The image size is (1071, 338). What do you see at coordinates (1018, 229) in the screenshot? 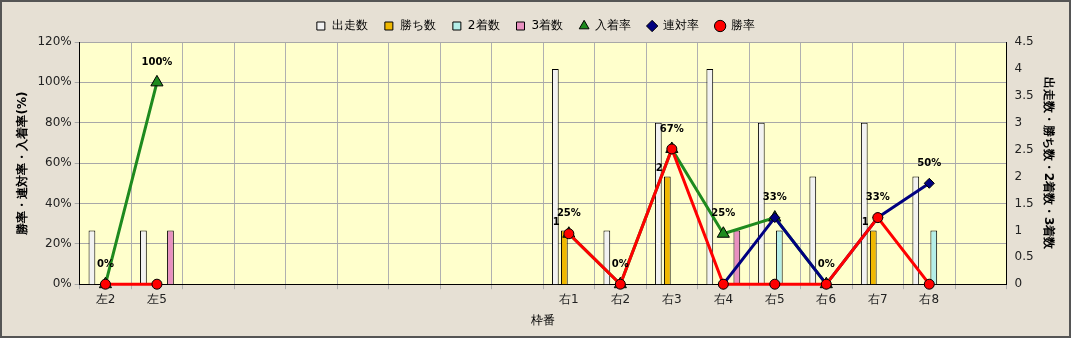
I see `y2-tick-label: 1` at bounding box center [1018, 229].